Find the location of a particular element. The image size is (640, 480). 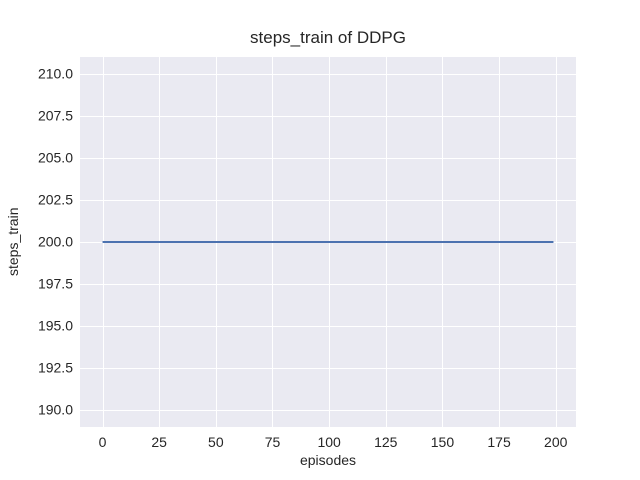

x-tick-label: 150 is located at coordinates (442, 442).